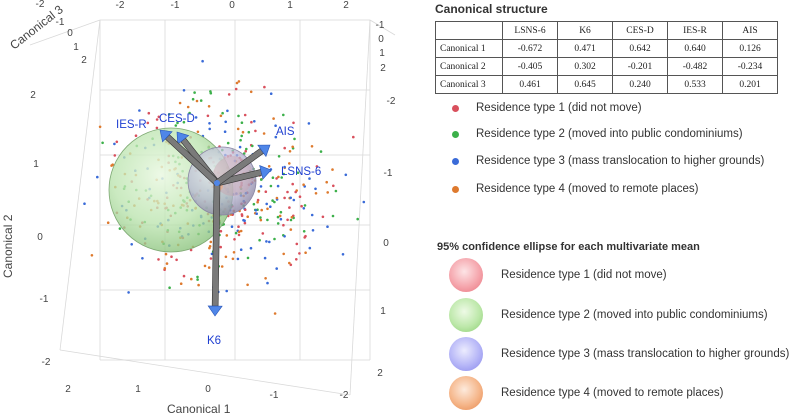 This screenshot has width=793, height=419. I want to click on tick-label-canonical-1: -2, so click(344, 395).